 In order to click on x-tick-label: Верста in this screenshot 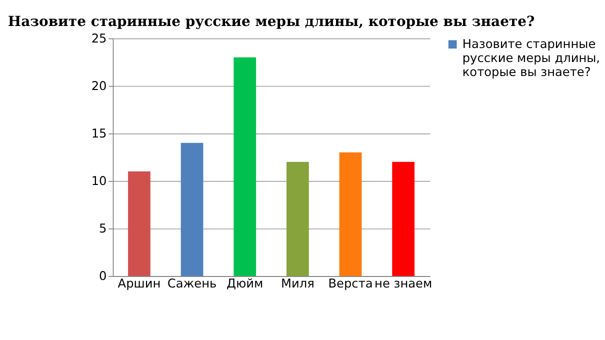, I will do `click(350, 283)`.